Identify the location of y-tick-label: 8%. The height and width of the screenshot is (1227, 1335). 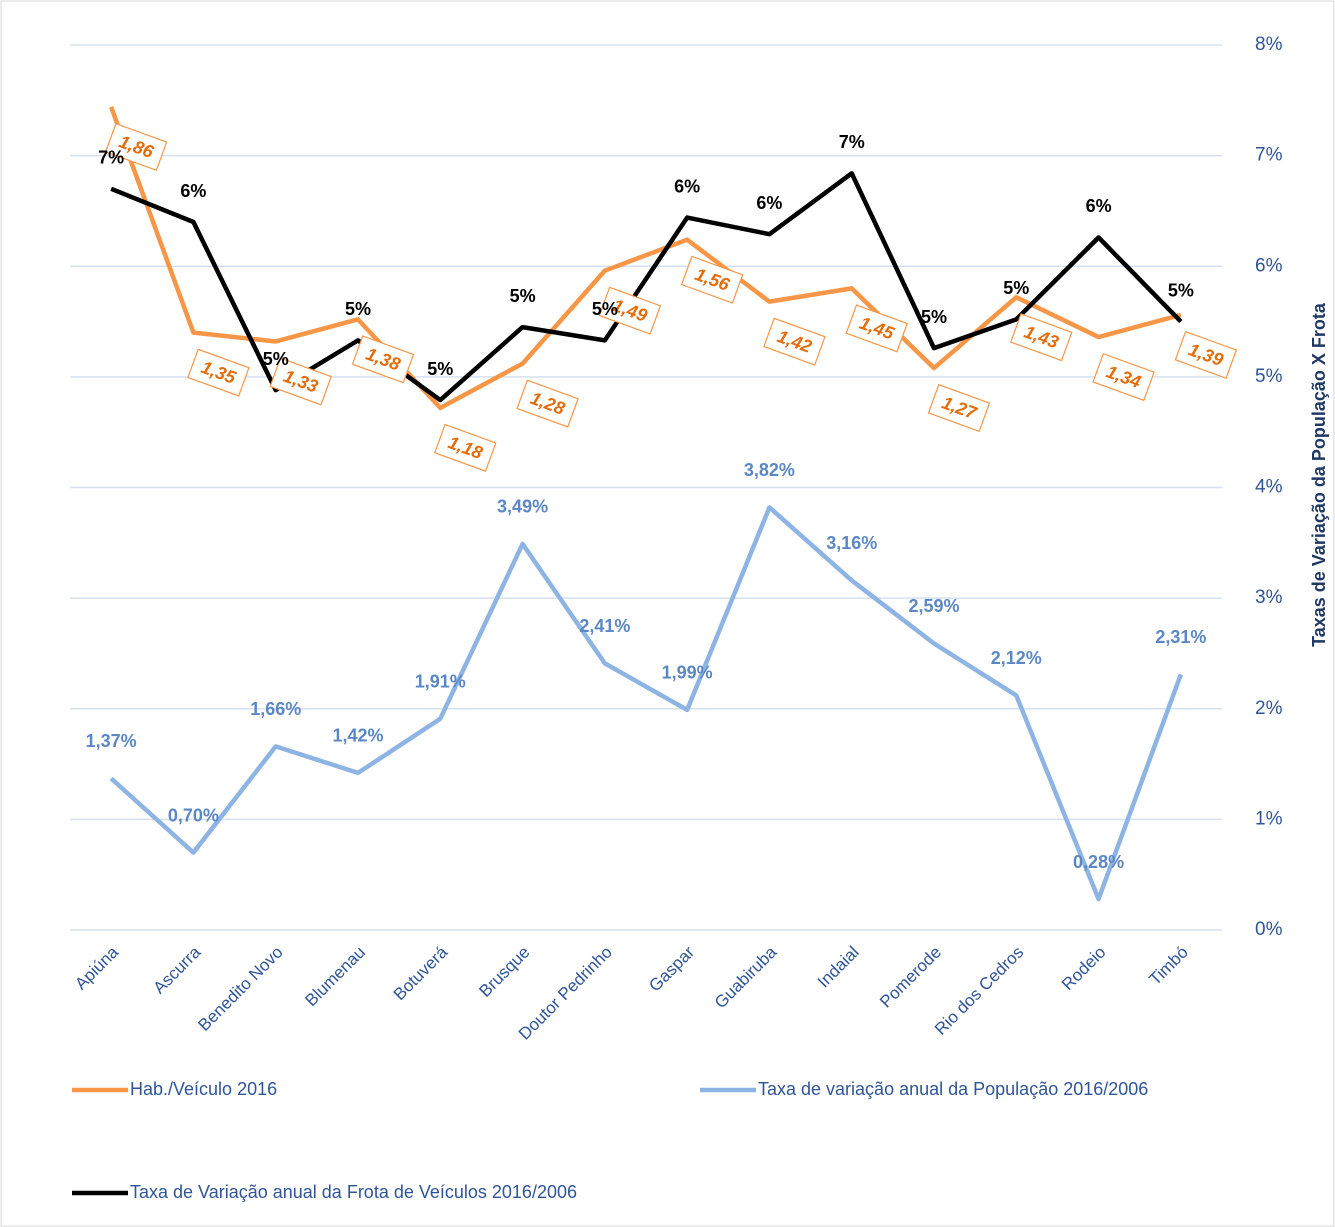
(1269, 44).